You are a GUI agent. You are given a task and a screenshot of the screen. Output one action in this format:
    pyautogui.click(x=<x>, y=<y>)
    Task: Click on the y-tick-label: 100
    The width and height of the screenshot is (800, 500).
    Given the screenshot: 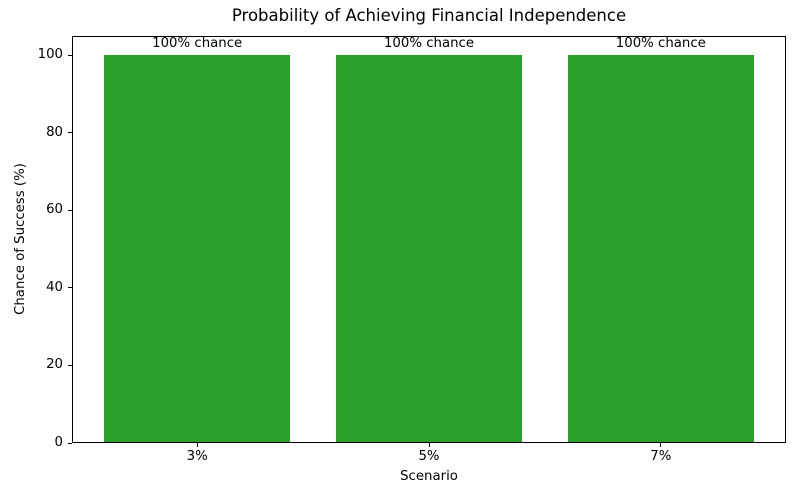 What is the action you would take?
    pyautogui.click(x=50, y=55)
    